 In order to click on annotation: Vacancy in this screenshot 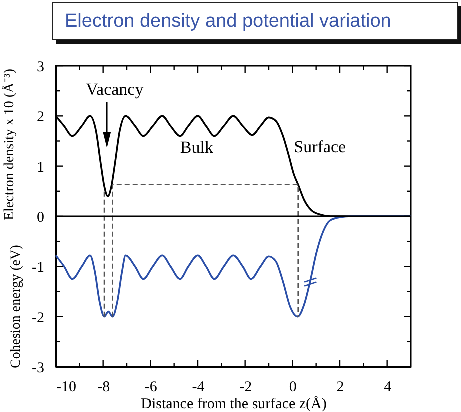, I will do `click(115, 90)`.